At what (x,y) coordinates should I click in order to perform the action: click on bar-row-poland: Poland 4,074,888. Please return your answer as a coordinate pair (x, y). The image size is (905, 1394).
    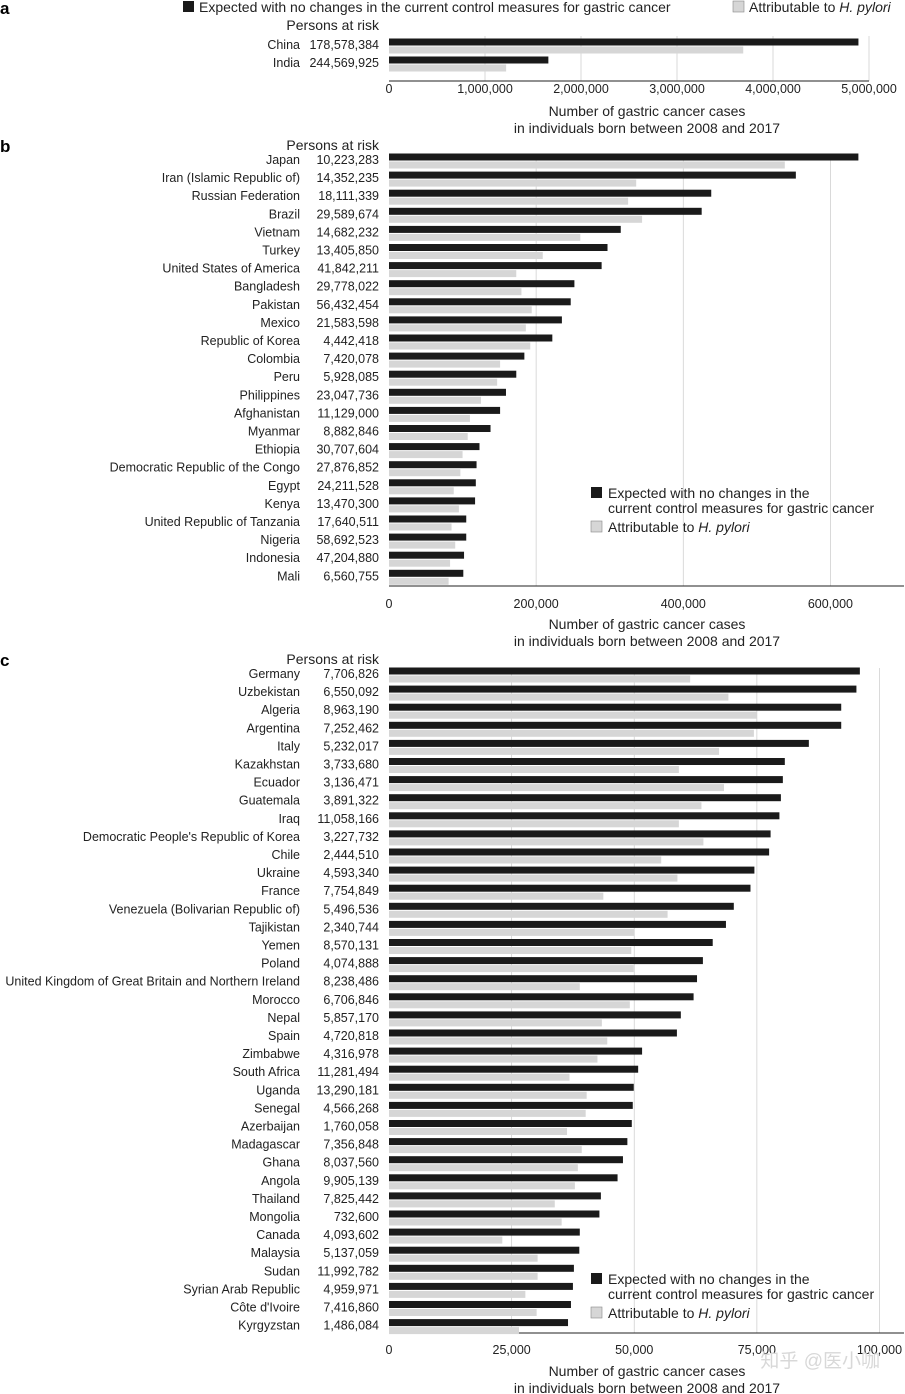
    Looking at the image, I should click on (482, 965).